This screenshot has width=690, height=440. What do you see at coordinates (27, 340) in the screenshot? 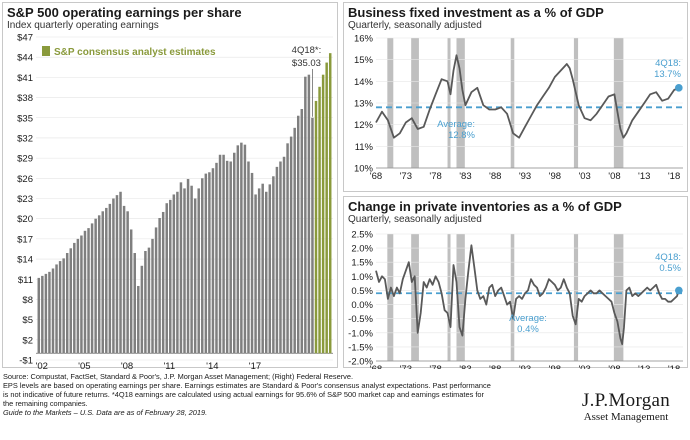
I see `y-tick-label: $2` at bounding box center [27, 340].